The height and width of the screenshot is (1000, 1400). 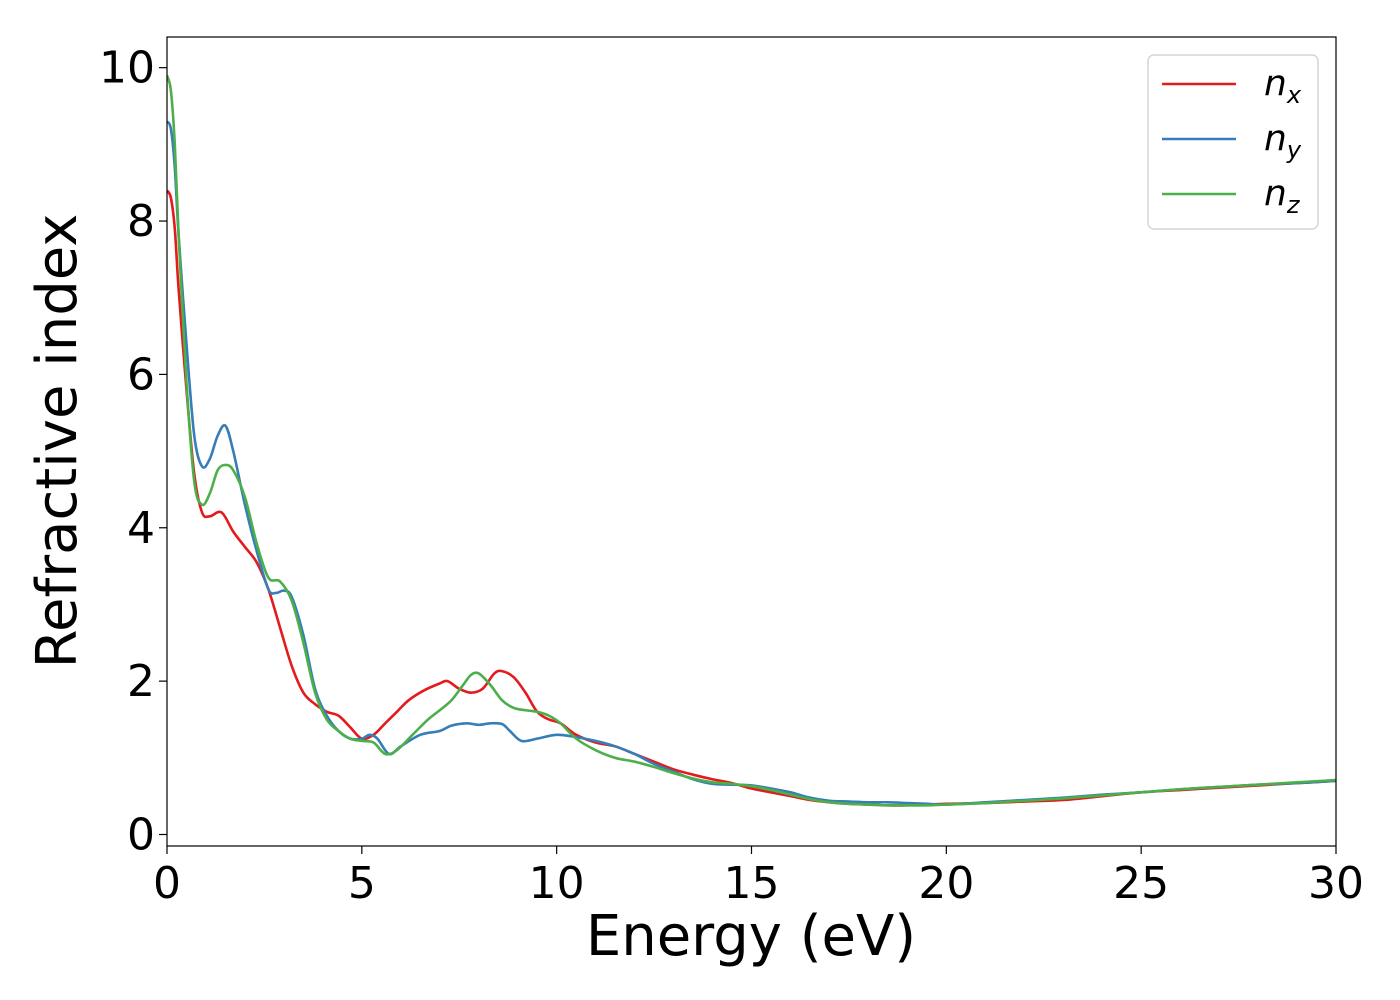 What do you see at coordinates (133, 451) in the screenshot?
I see `y-axis-ticks: 0 2 4 6 8 10` at bounding box center [133, 451].